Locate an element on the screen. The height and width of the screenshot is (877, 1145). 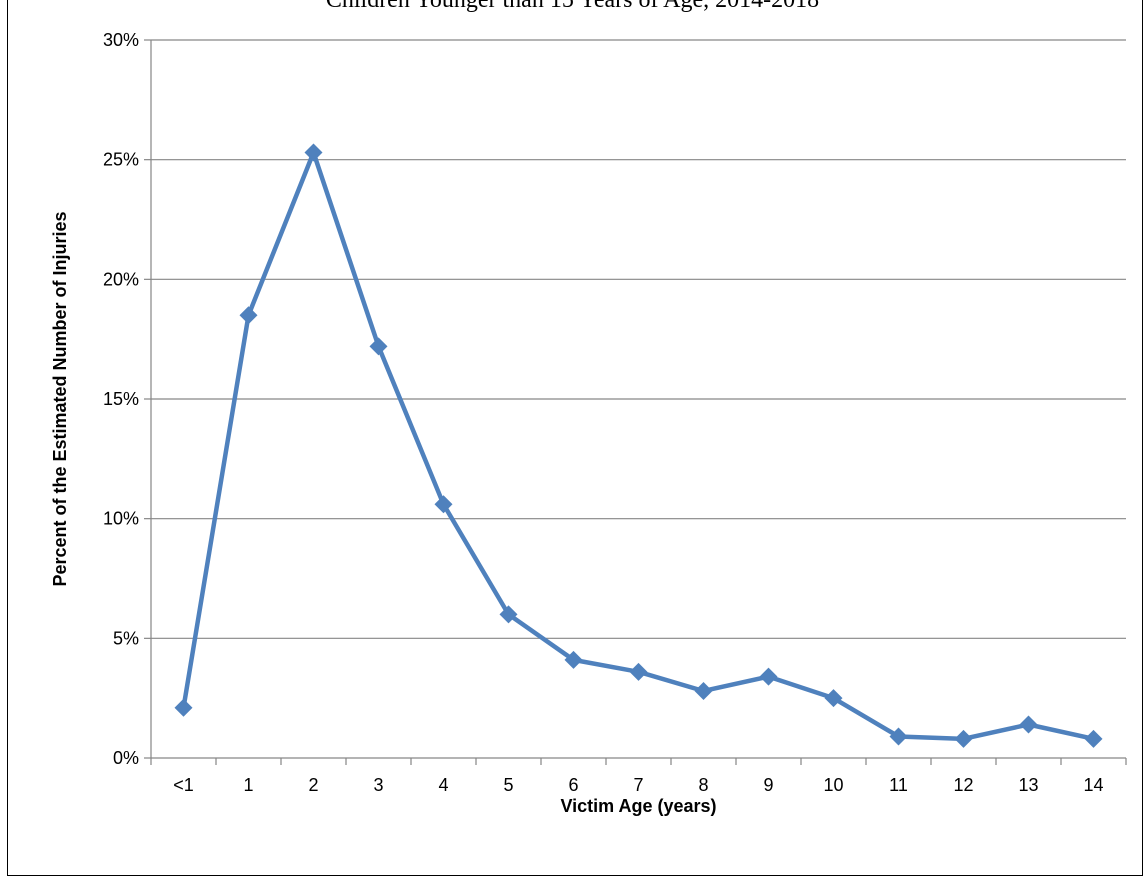
y-tick-label: 25% is located at coordinates (121, 160).